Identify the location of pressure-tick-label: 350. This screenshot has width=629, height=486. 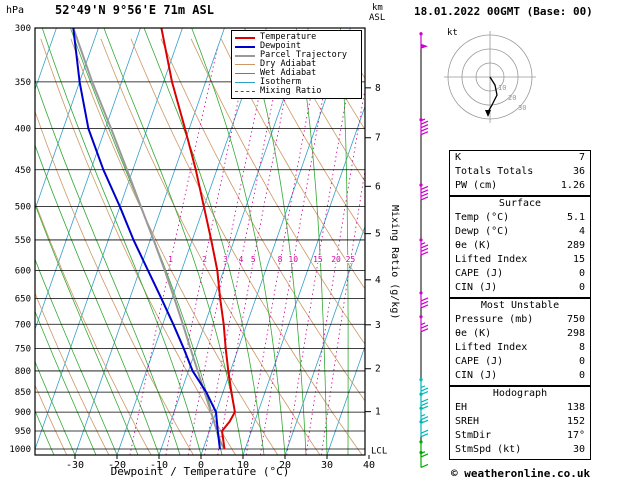
(23, 83).